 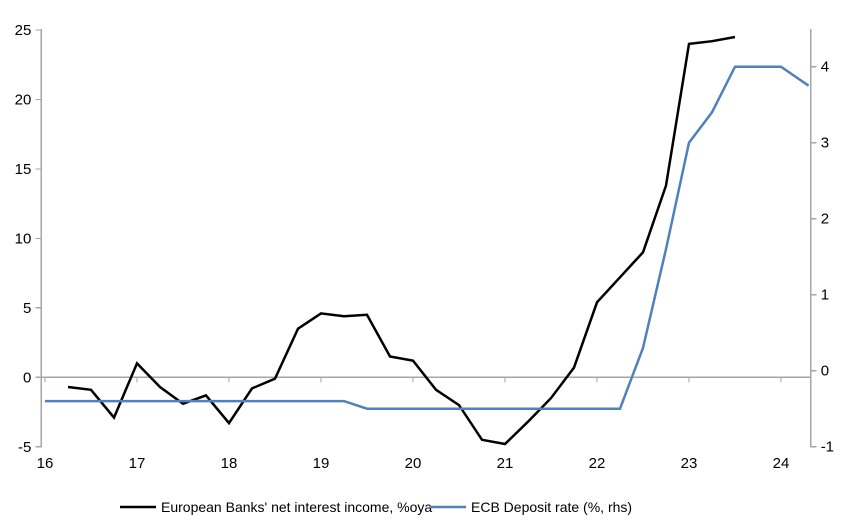 I want to click on legend-label-ecb: ECB Deposit rate (%, rhs), so click(x=551, y=507).